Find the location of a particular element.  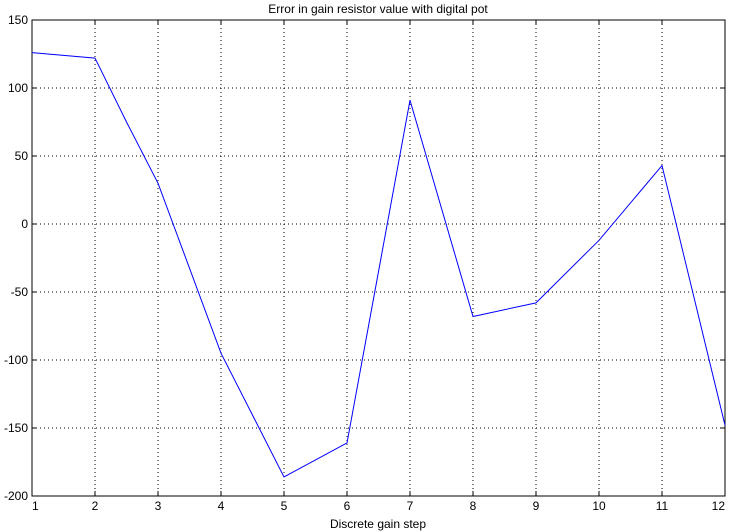

y-tick-label: -50 is located at coordinates (20, 292).